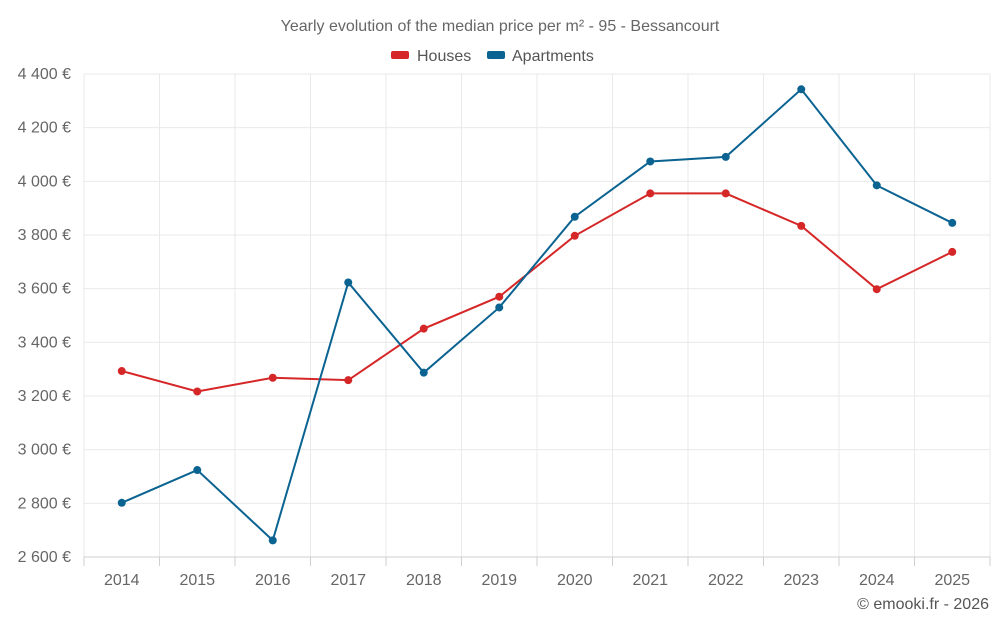 This screenshot has height=625, width=1000. What do you see at coordinates (499, 296) in the screenshot?
I see `data-point-houses-2019` at bounding box center [499, 296].